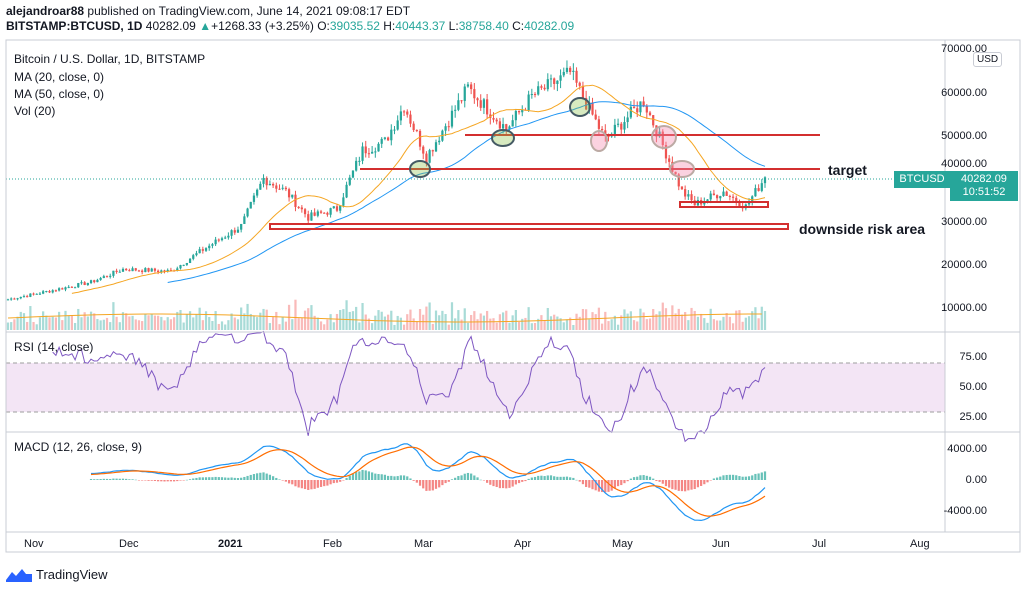  Describe the element at coordinates (54, 347) in the screenshot. I see `rsi-title: RSI (14, close)` at that location.